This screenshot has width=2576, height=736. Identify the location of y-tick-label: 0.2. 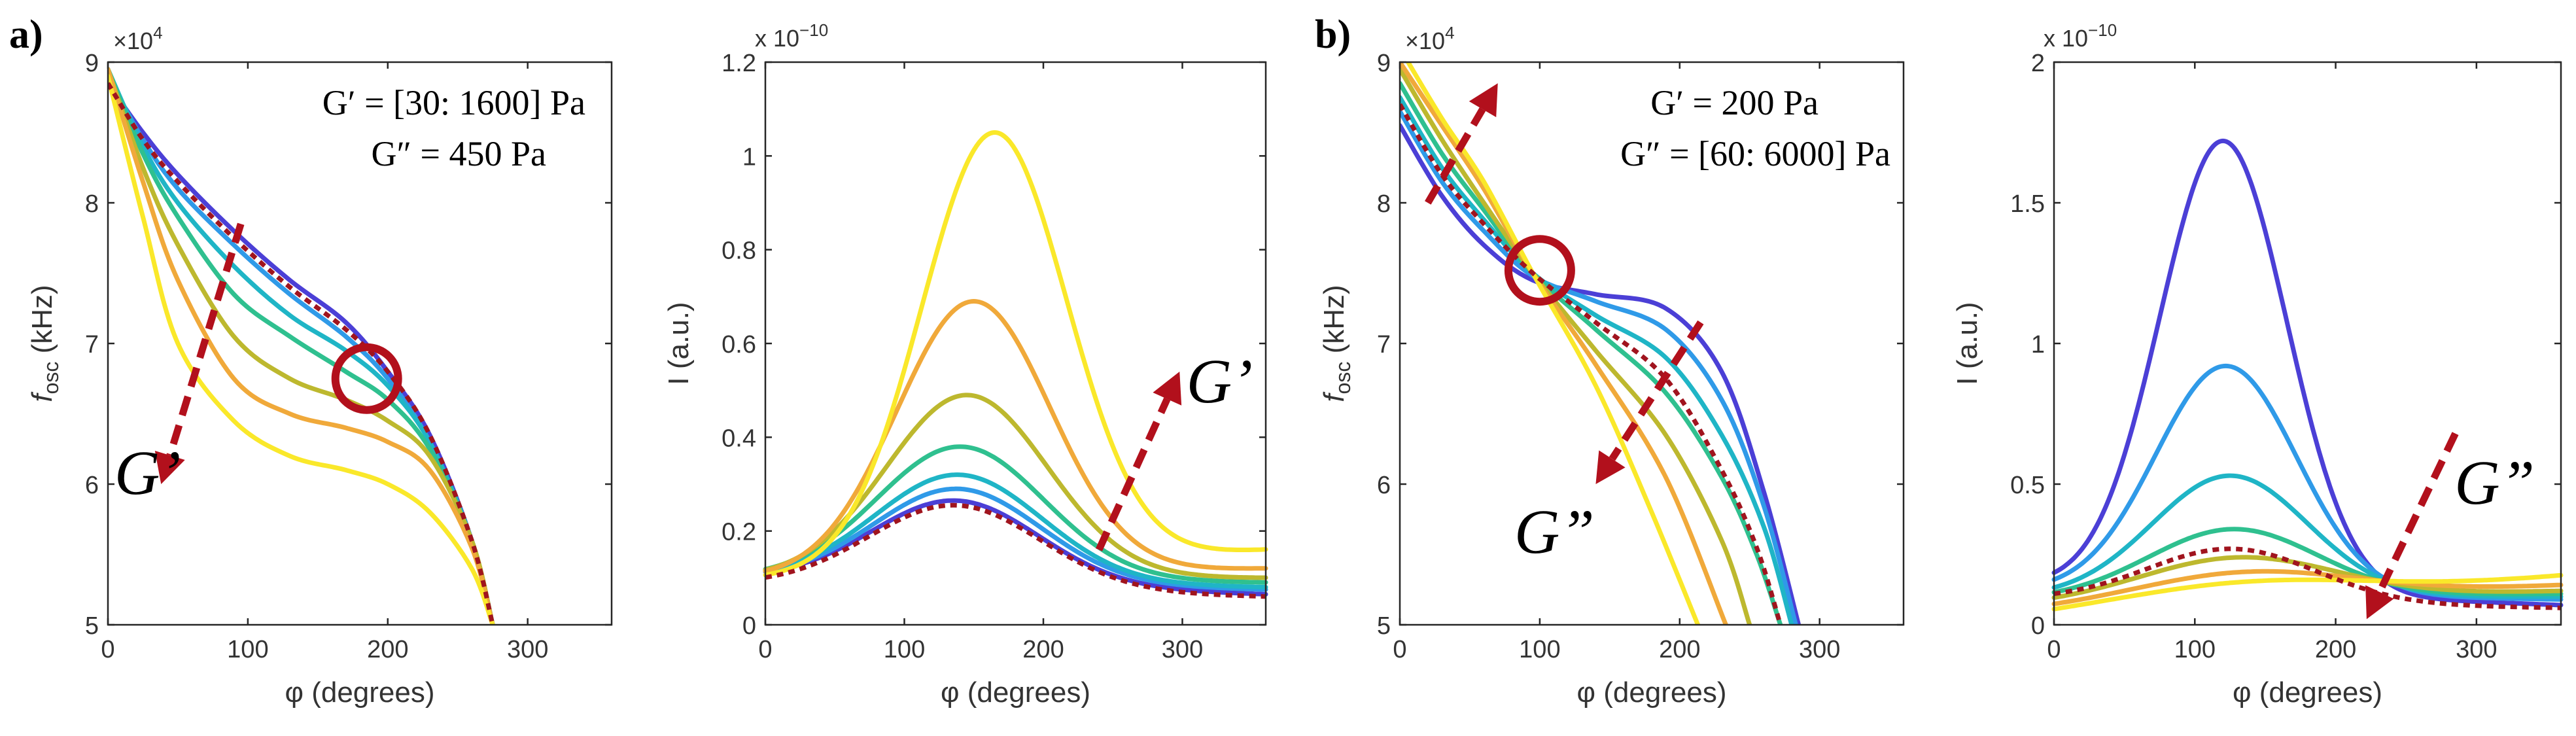
(739, 532).